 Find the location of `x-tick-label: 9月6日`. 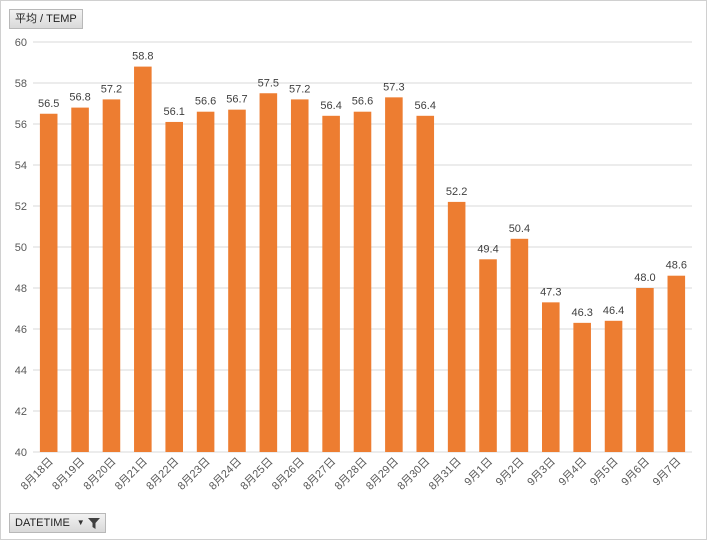

x-tick-label: 9月6日 is located at coordinates (635, 472).